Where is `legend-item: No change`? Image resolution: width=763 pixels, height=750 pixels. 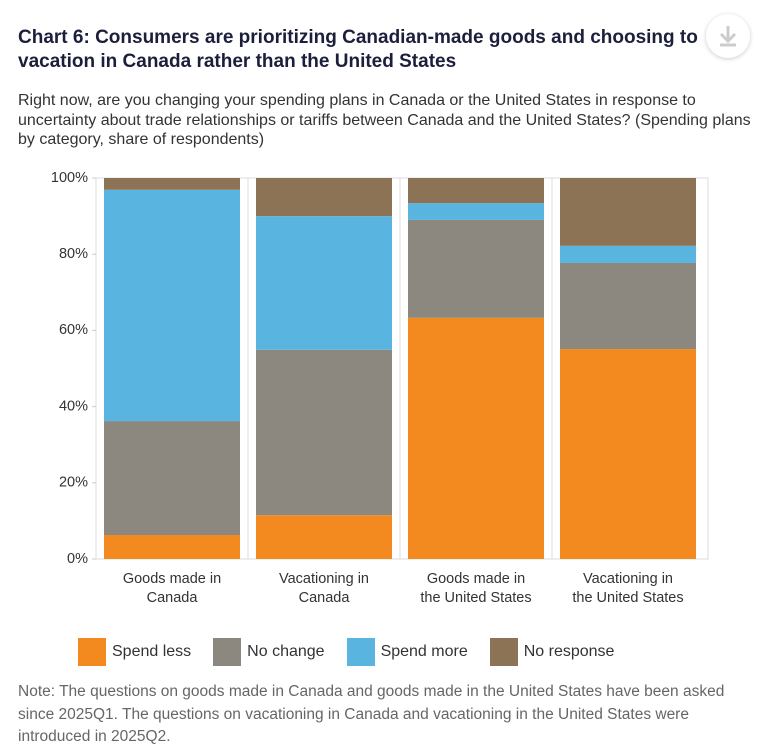
legend-item: No change is located at coordinates (269, 652).